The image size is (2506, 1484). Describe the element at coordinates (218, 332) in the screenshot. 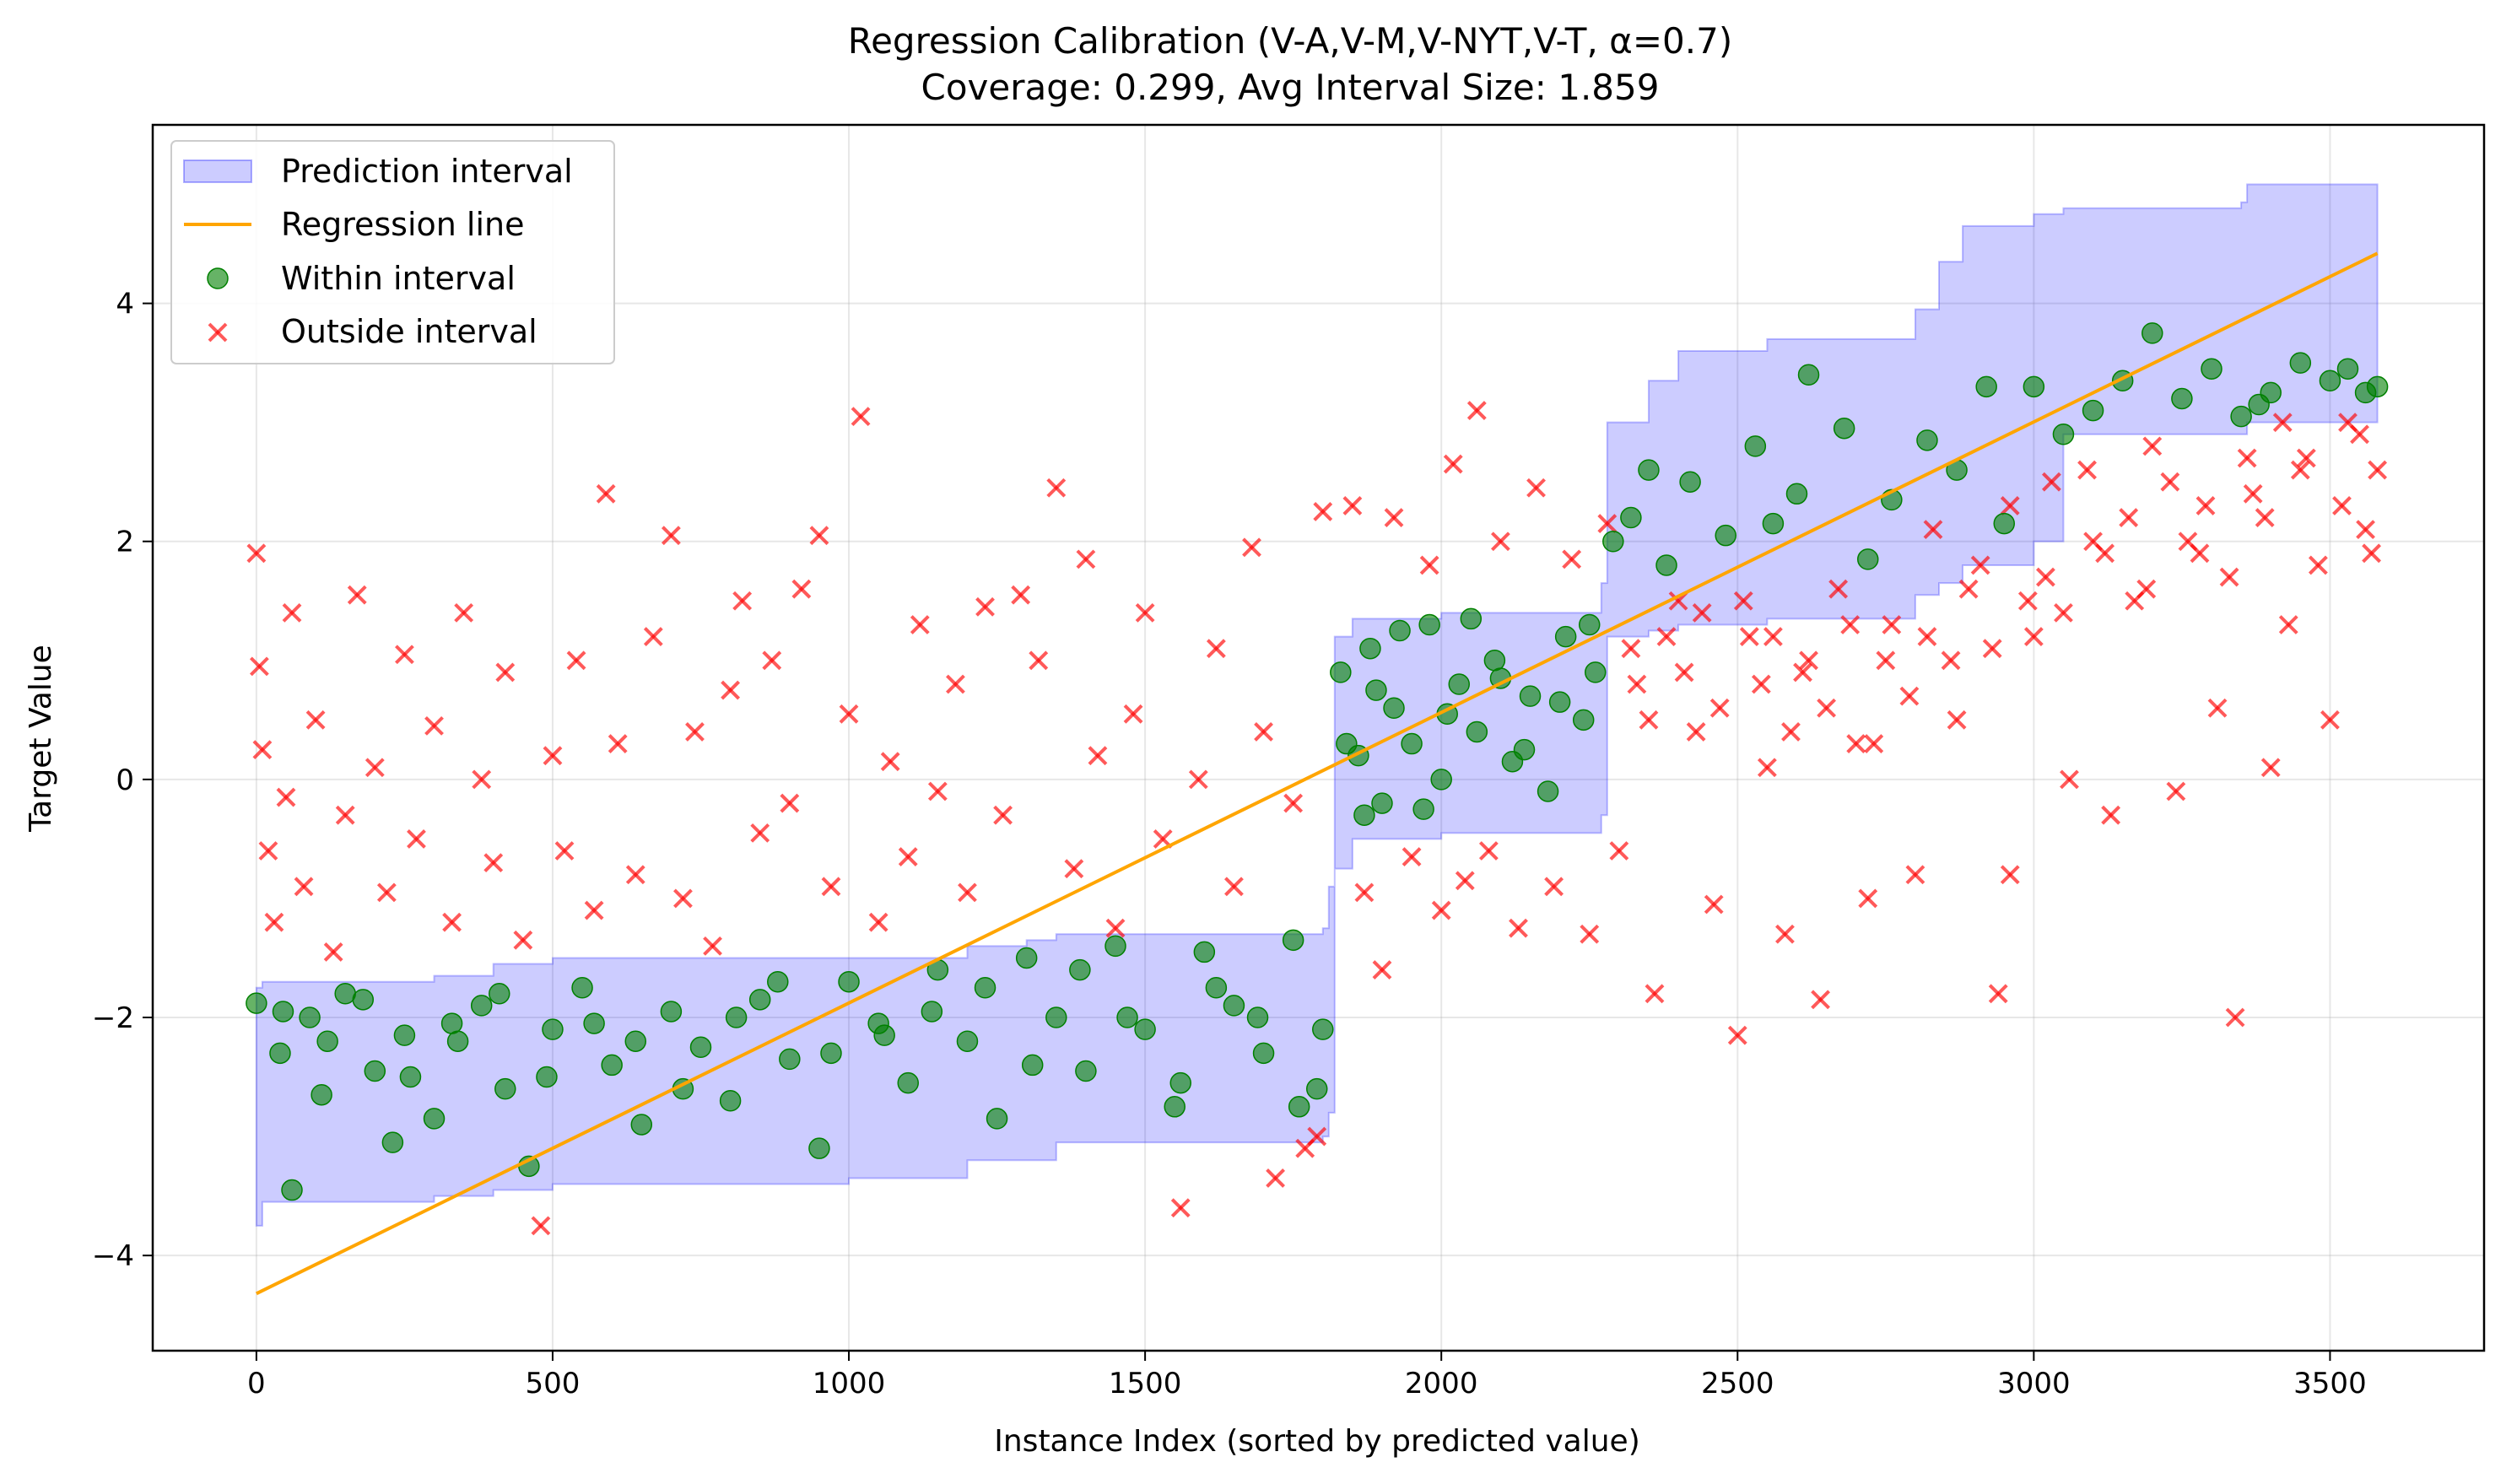

I see `legend-outside-swatch` at that location.